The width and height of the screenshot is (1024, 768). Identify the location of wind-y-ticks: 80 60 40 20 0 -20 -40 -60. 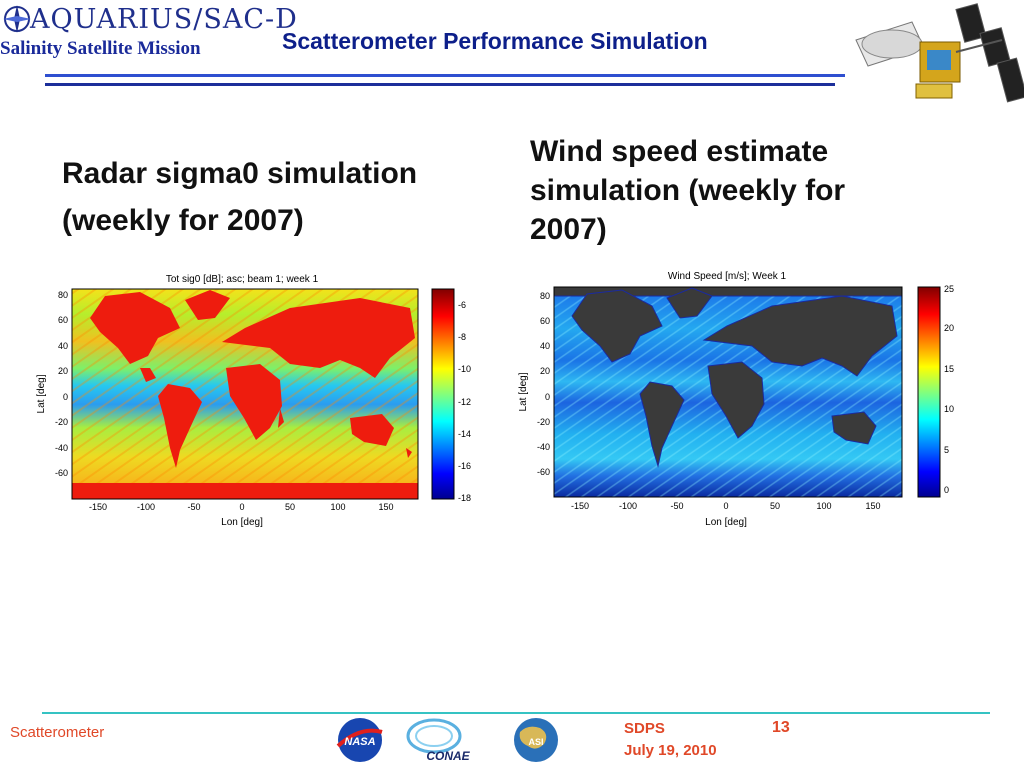
(543, 384).